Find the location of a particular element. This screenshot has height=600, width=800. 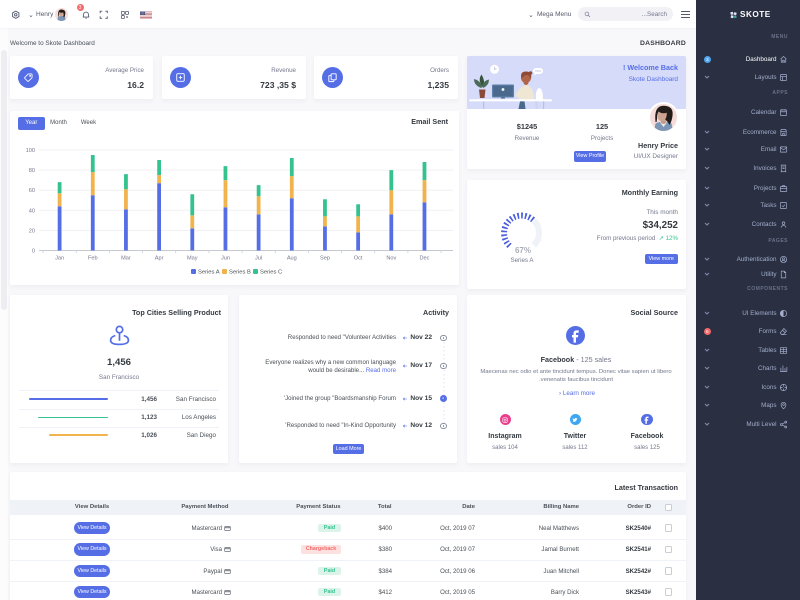

svg-text: Jul is located at coordinates (258, 259).